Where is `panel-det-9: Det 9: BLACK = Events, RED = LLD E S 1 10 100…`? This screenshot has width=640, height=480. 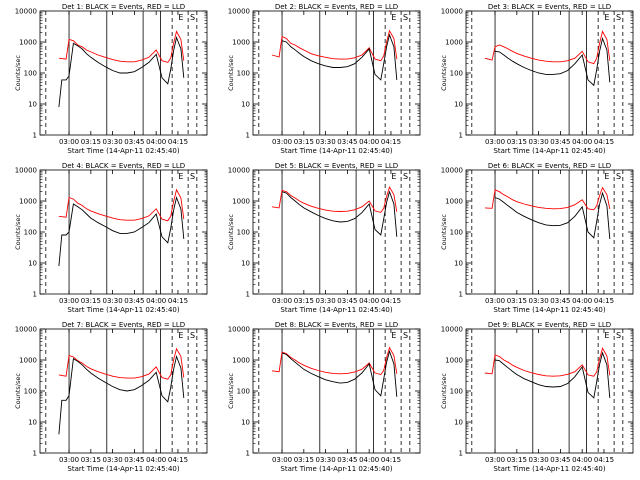 panel-det-9: Det 9: BLACK = Events, RED = LLD E S 1 10 100… is located at coordinates (537, 397).